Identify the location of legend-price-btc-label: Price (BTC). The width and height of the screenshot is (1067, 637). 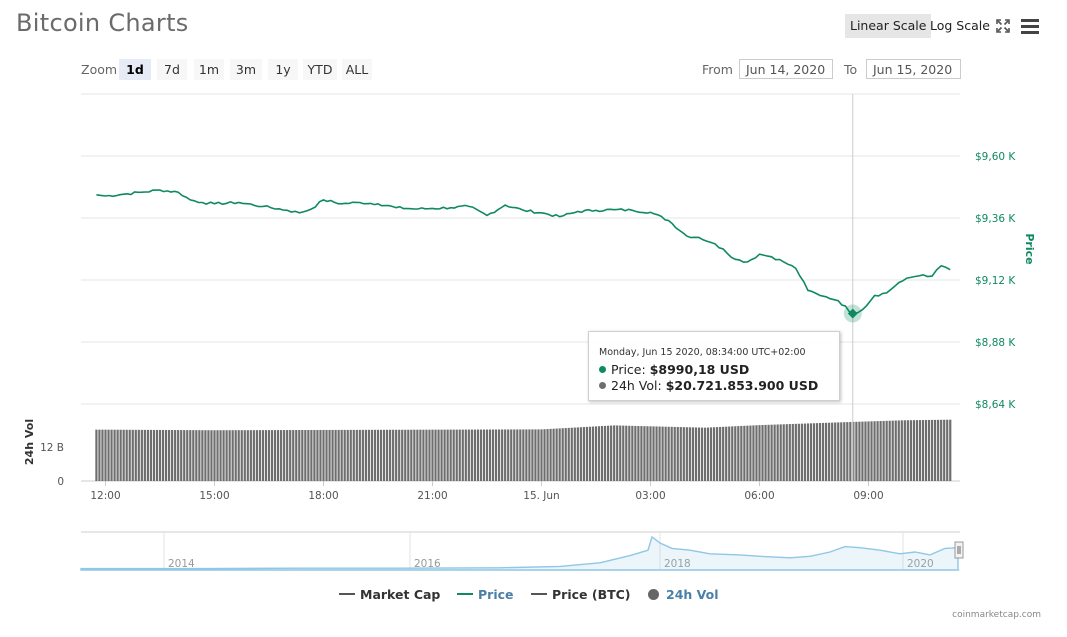
(591, 594).